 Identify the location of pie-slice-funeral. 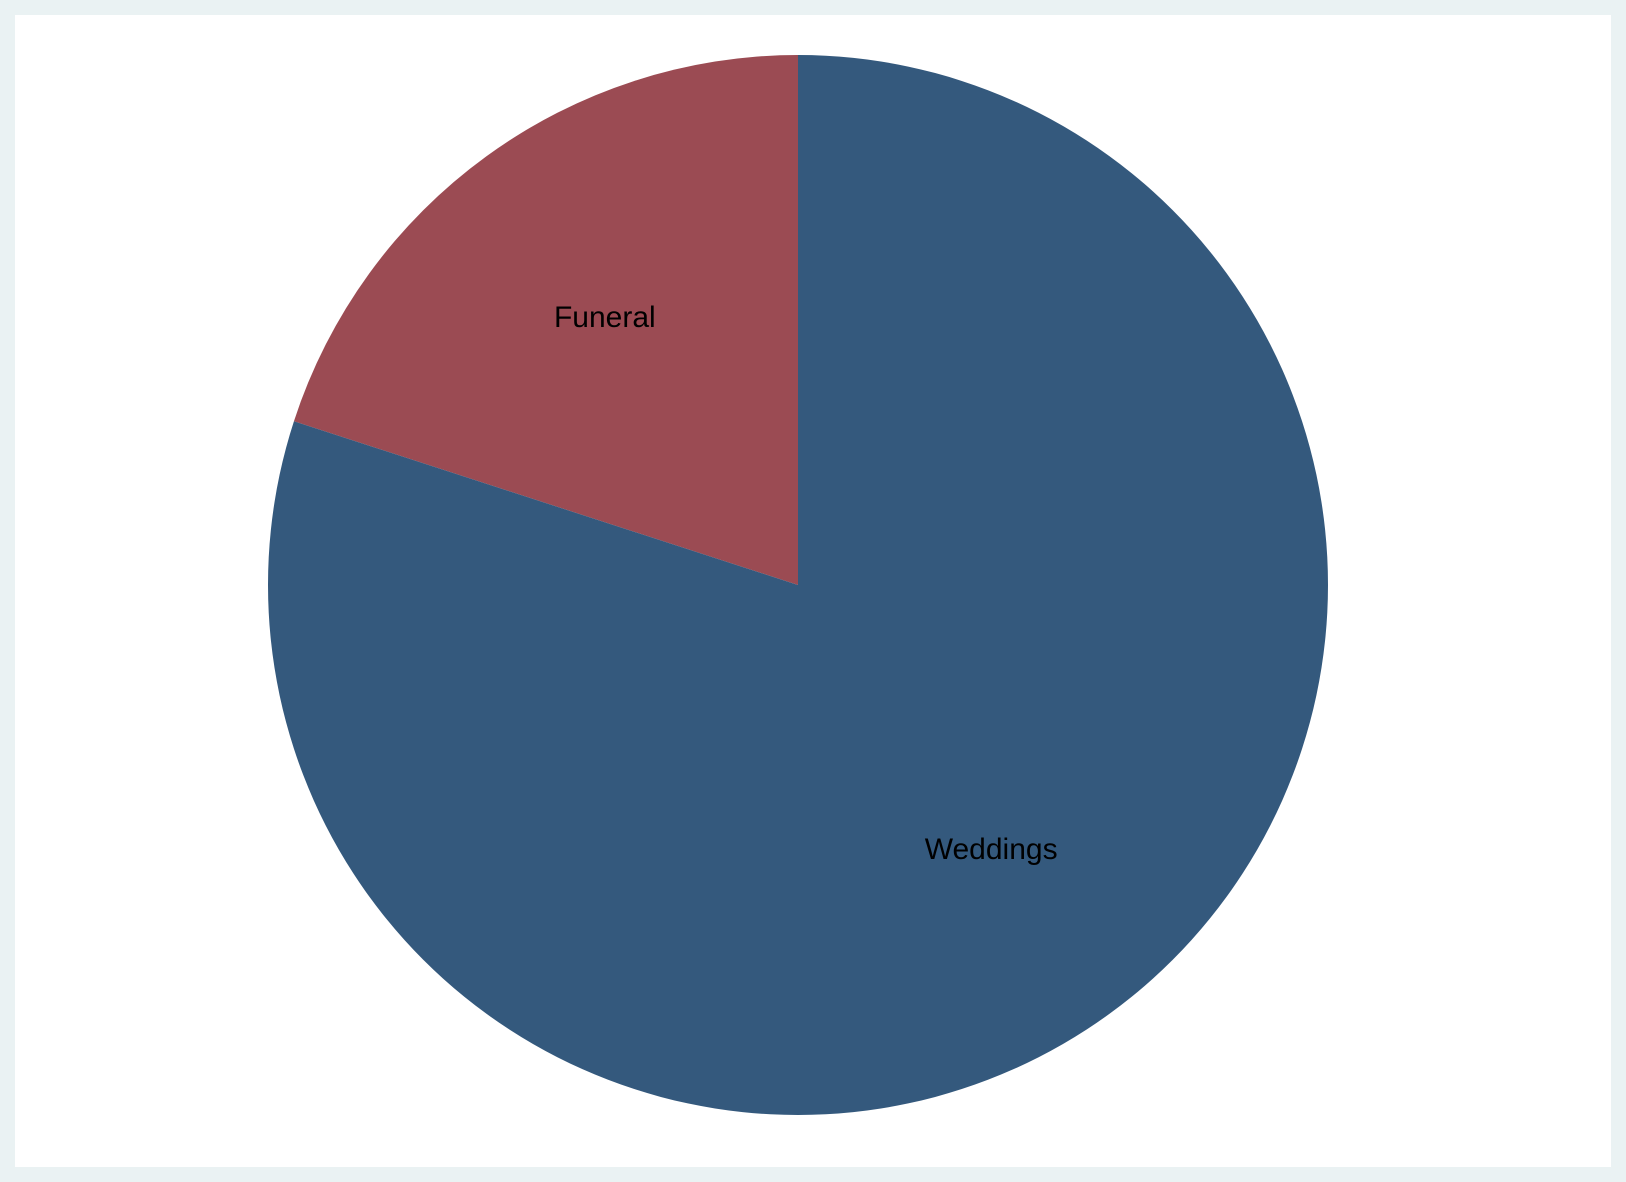
(545, 320).